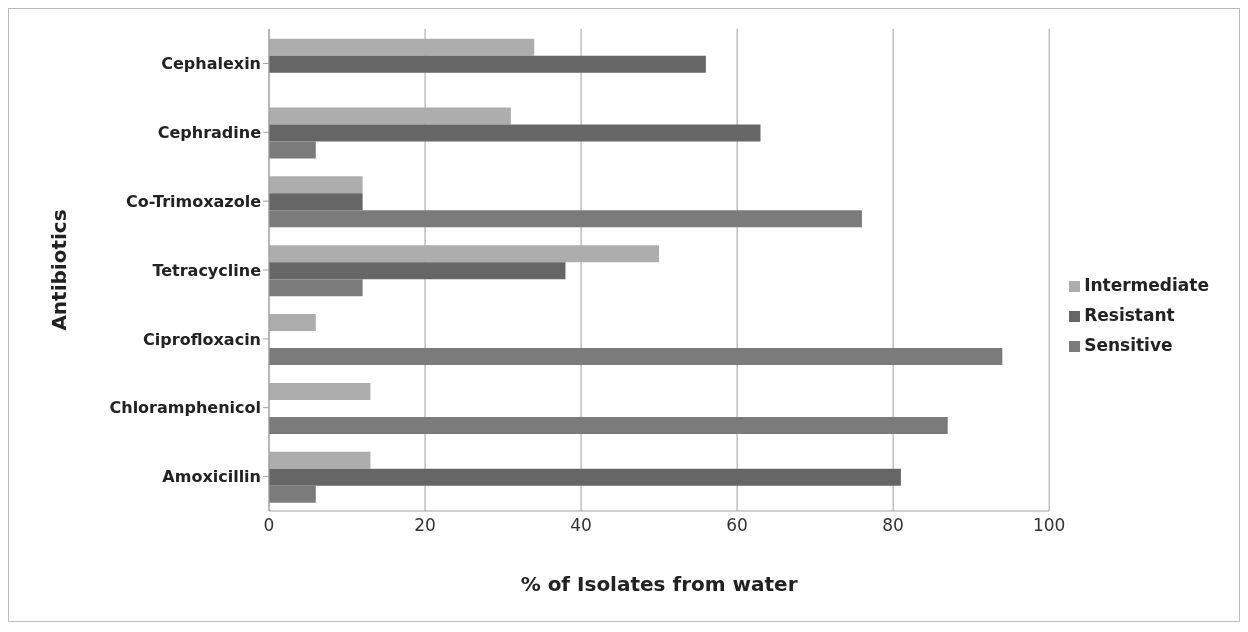  Describe the element at coordinates (1128, 345) in the screenshot. I see `legend-label: Sensitive` at that location.